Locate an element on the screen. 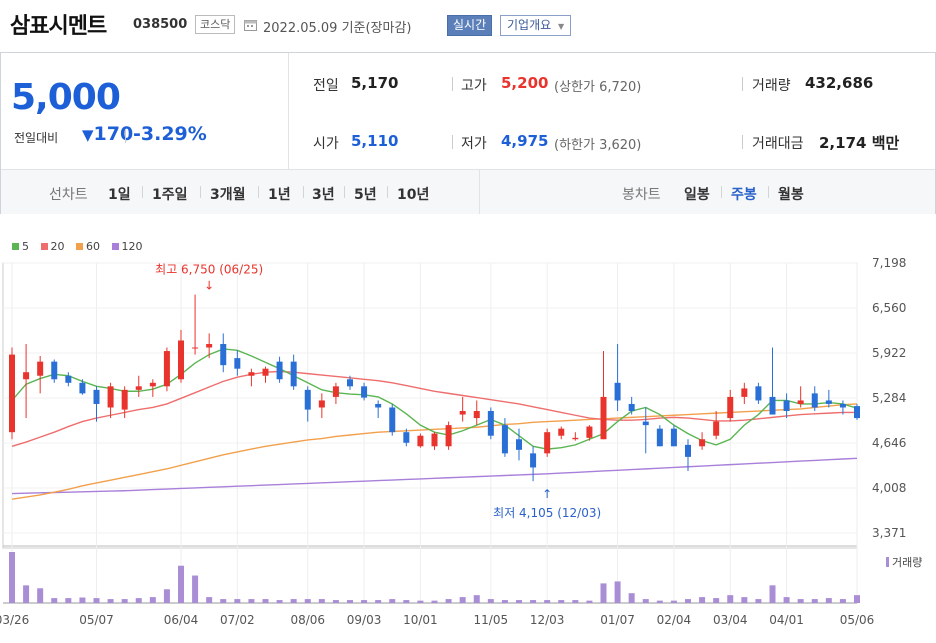 The height and width of the screenshot is (643, 936). candle-daily: 일봉 is located at coordinates (697, 195).